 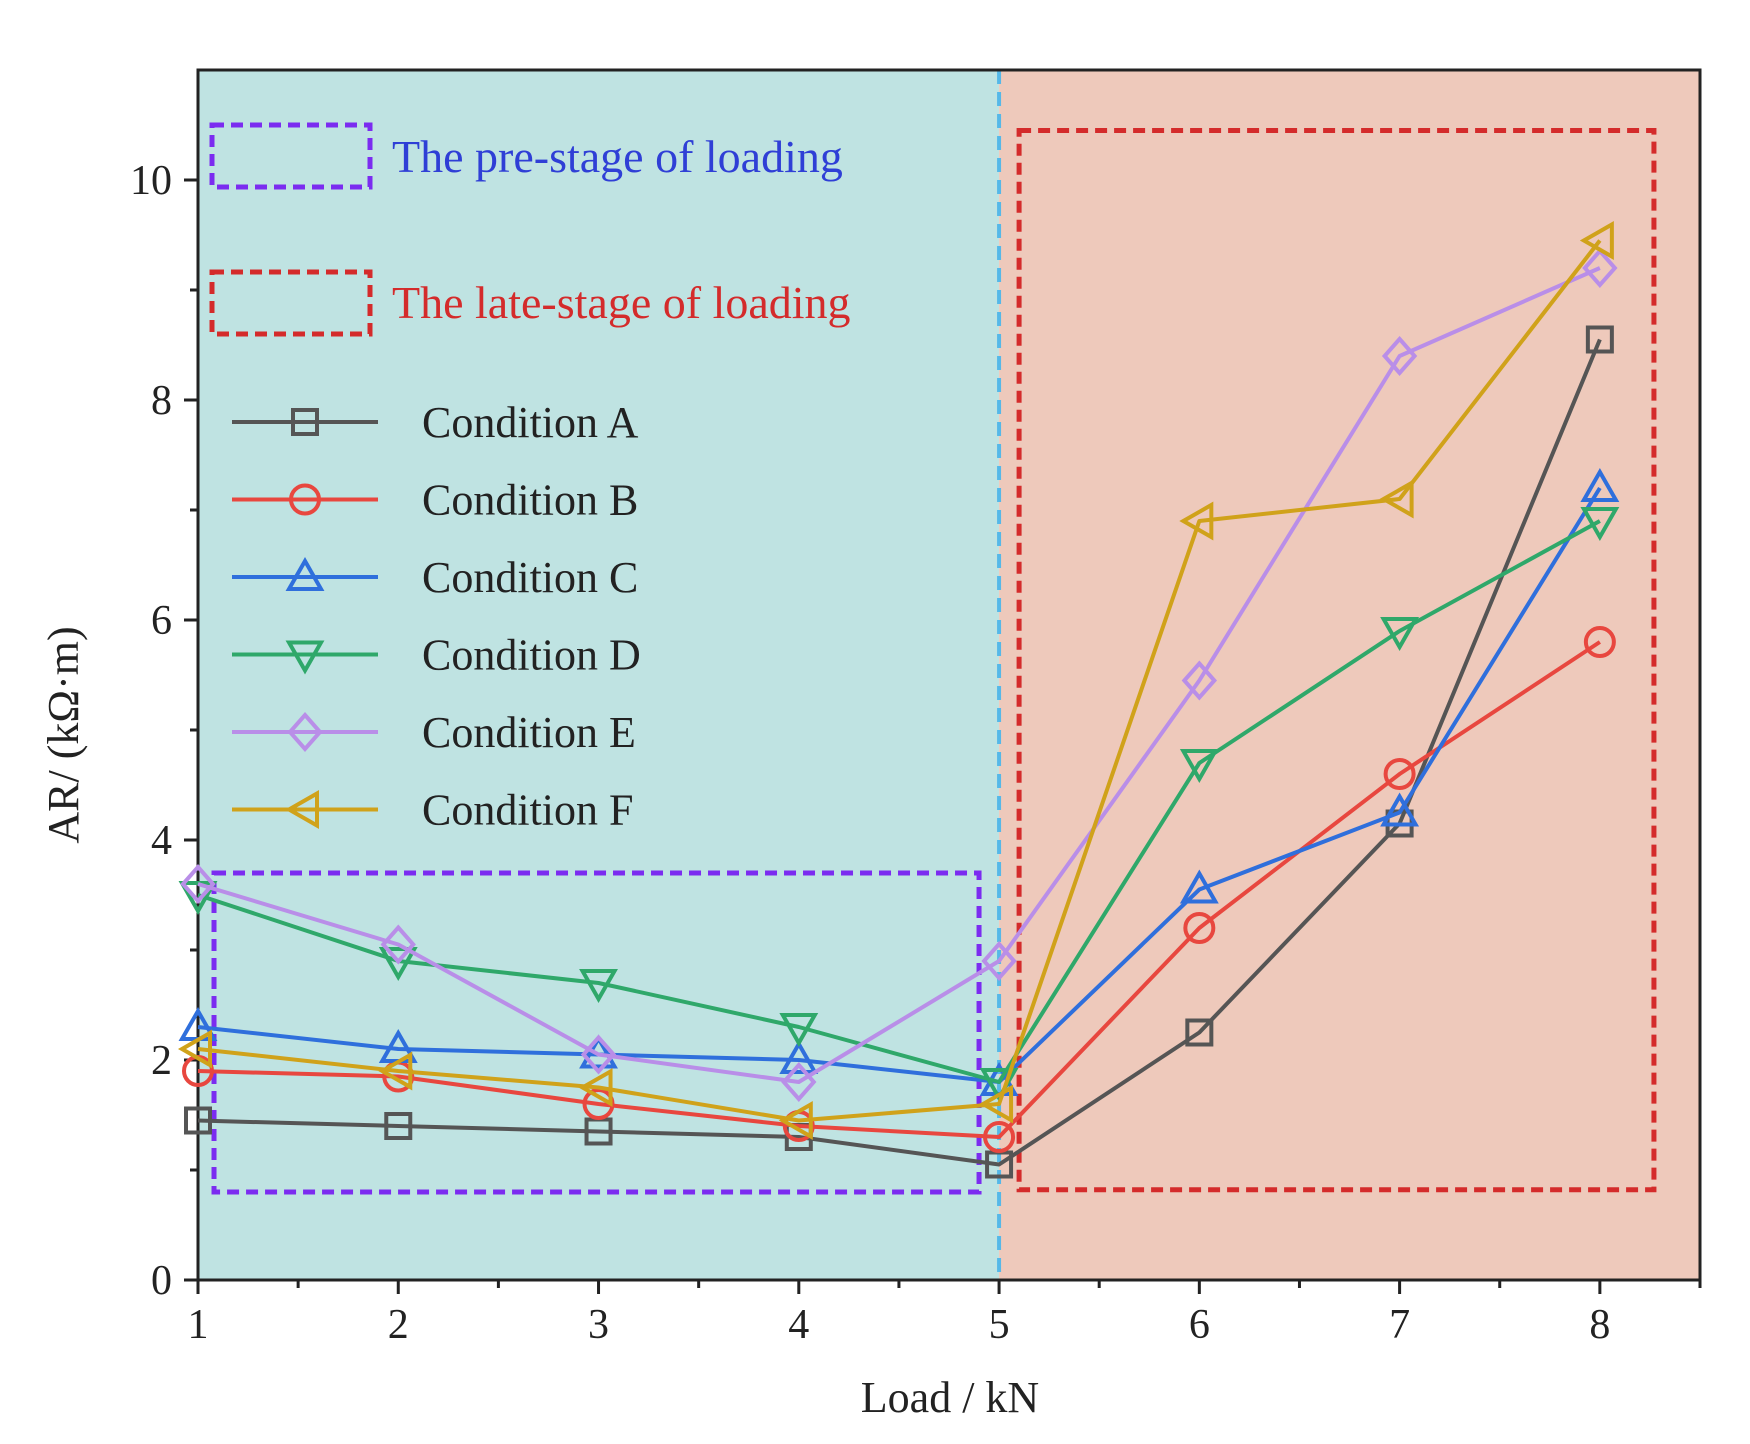 I want to click on legend-label: Condition F, so click(x=528, y=810).